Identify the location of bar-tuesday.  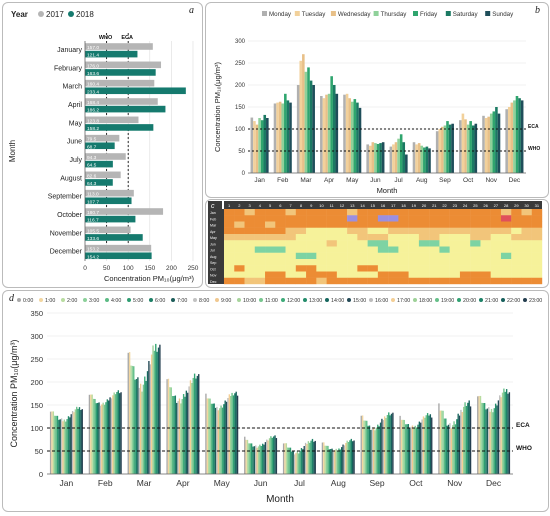
(277, 137).